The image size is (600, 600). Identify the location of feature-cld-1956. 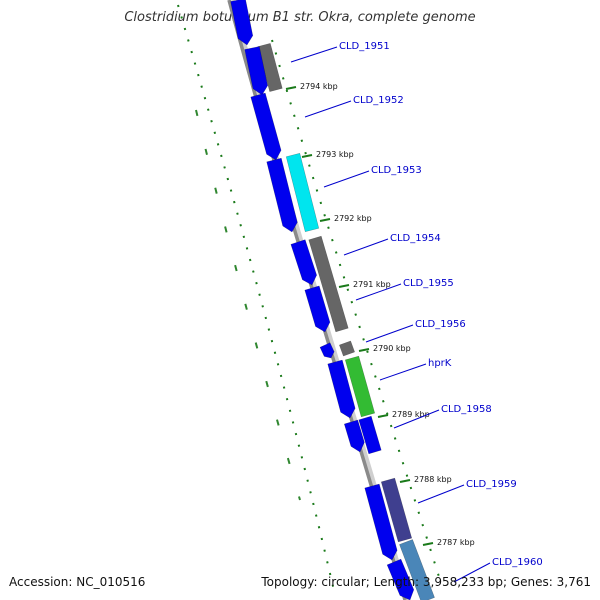
(347, 348).